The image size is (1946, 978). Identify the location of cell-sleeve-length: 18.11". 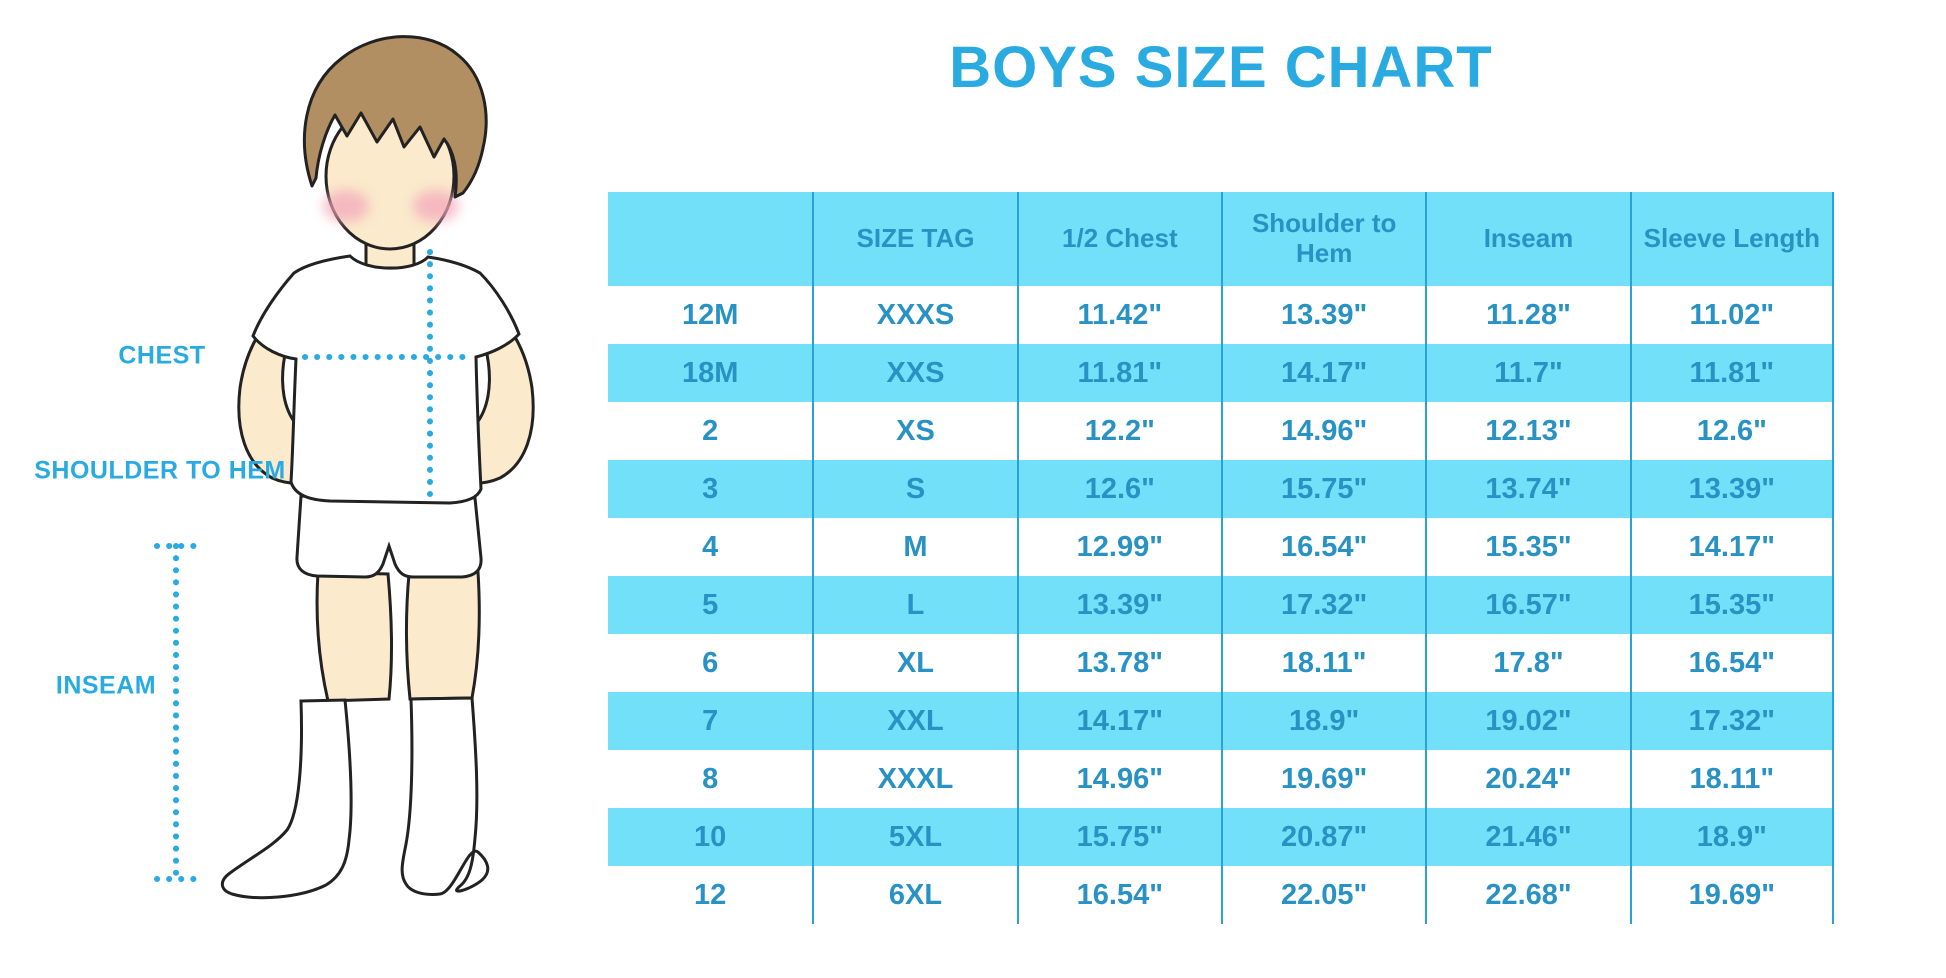
(1731, 779).